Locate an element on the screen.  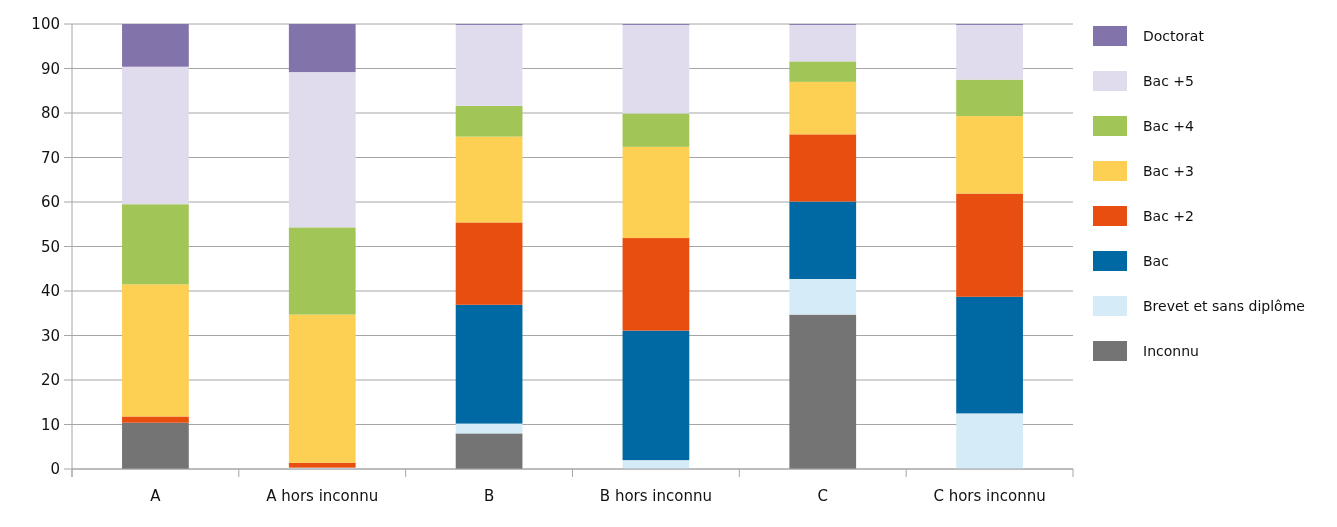
legend-label: Bac is located at coordinates (1156, 260).